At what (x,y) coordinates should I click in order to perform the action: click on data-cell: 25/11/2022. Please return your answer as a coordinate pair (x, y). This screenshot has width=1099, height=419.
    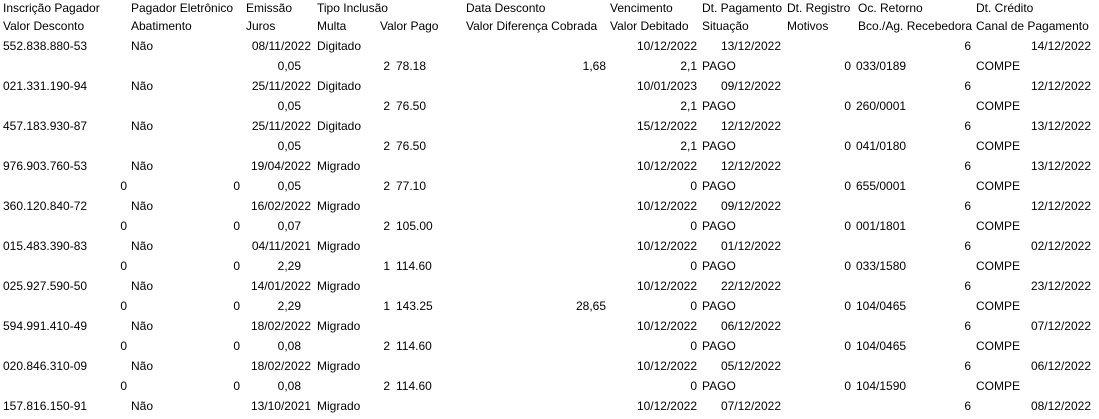
    Looking at the image, I should click on (281, 126).